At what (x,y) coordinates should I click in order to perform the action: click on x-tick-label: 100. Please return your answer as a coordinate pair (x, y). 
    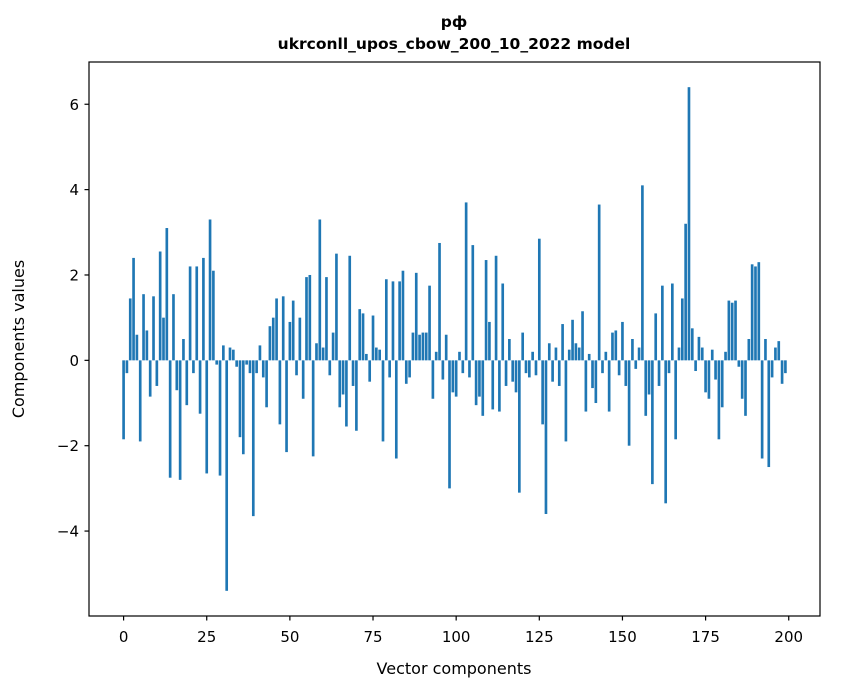
    Looking at the image, I should click on (456, 637).